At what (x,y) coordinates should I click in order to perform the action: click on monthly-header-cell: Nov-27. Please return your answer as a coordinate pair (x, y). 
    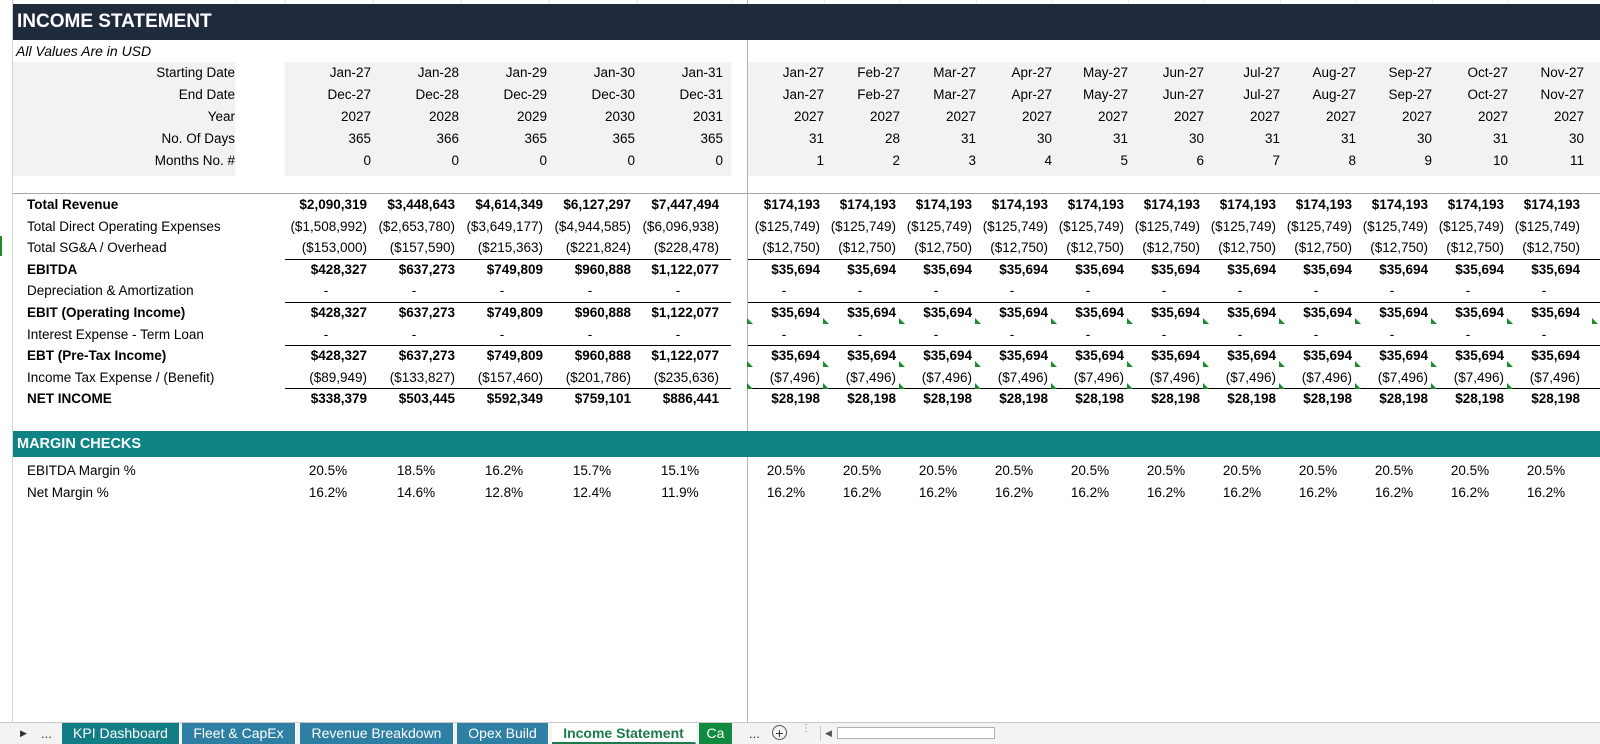
    Looking at the image, I should click on (1562, 72).